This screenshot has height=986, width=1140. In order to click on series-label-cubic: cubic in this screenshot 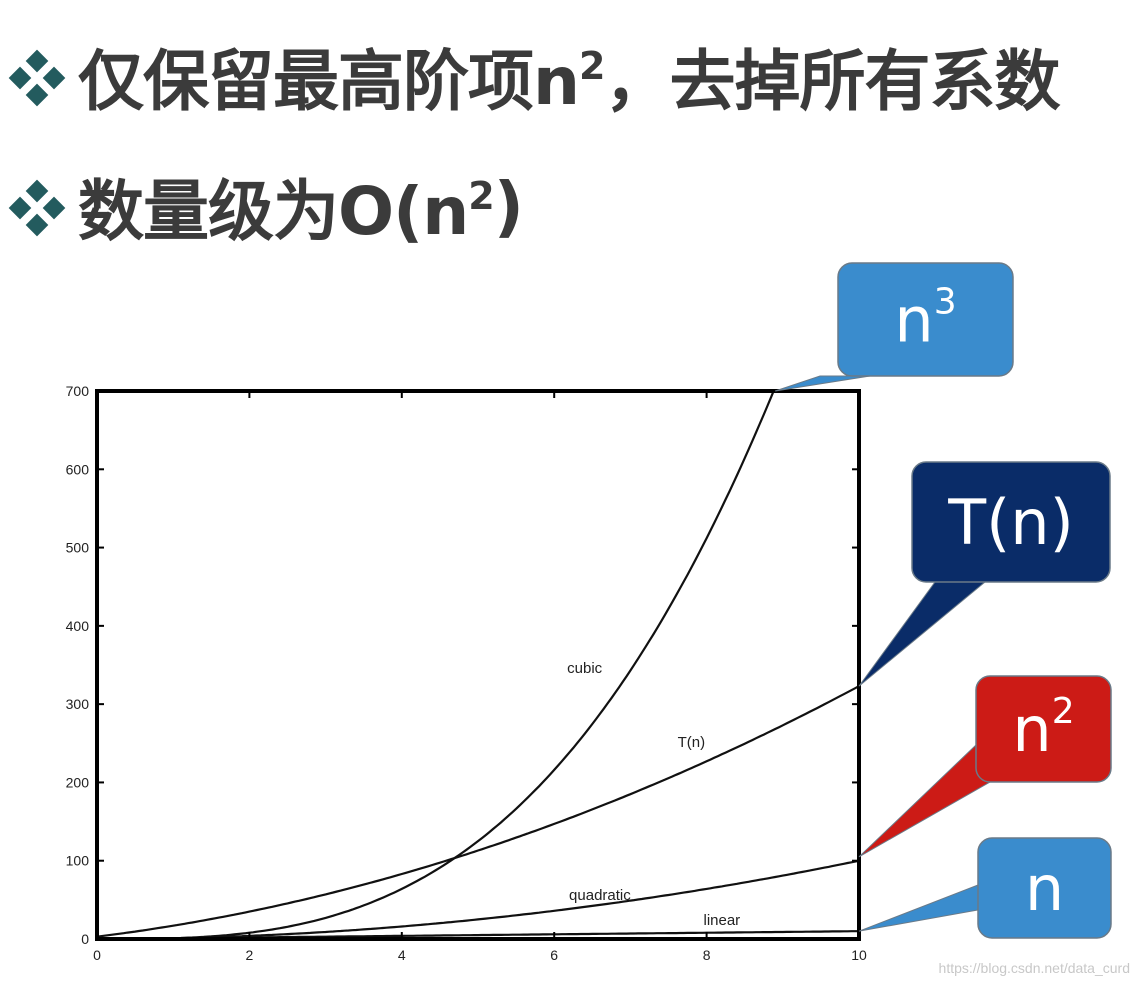, I will do `click(585, 668)`.